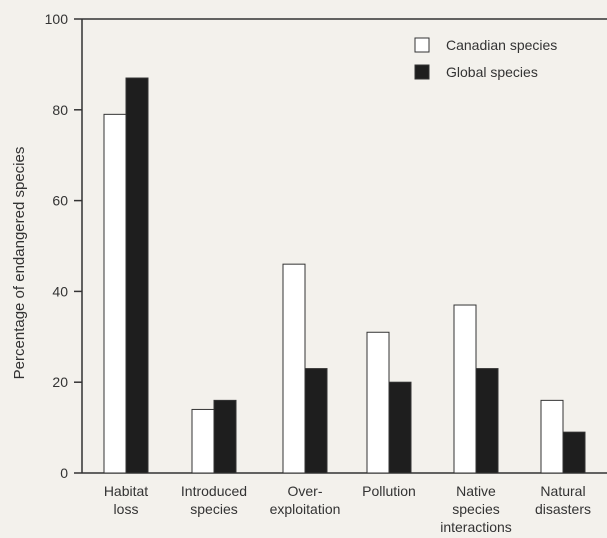 The height and width of the screenshot is (538, 607). I want to click on y-axis-title: Percentage of endangered species, so click(19, 263).